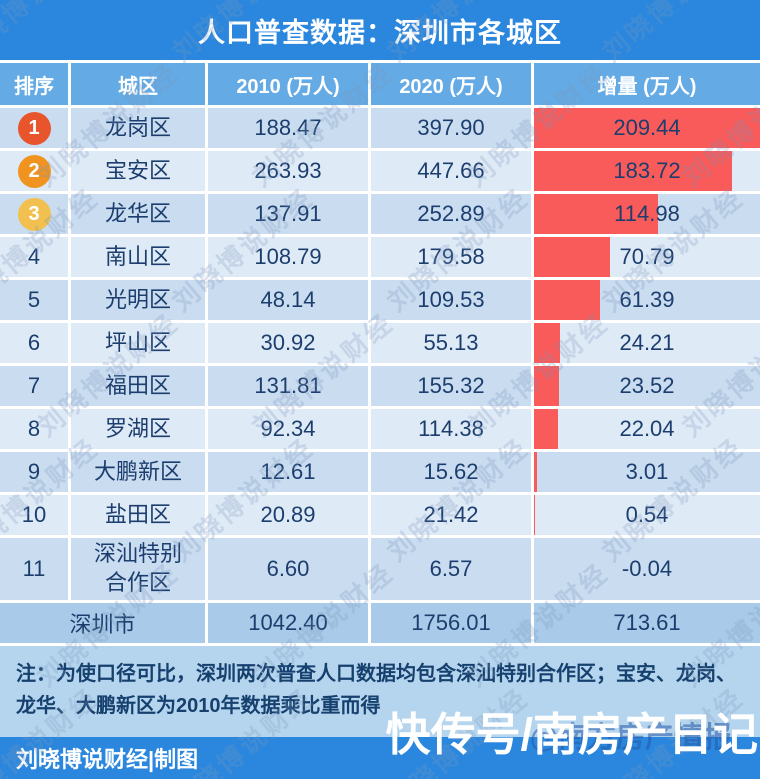 Image resolution: width=760 pixels, height=779 pixels. What do you see at coordinates (288, 171) in the screenshot?
I see `value-2010-cell: 263.93` at bounding box center [288, 171].